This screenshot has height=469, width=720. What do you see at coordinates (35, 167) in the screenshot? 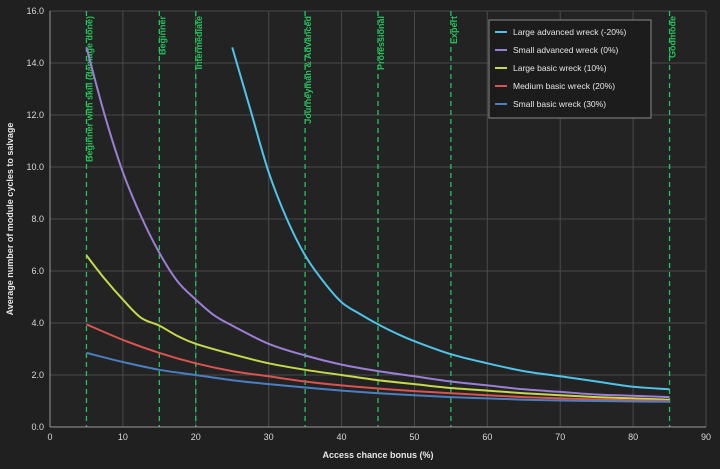
I see `y-tick-label: 10.0` at bounding box center [35, 167].